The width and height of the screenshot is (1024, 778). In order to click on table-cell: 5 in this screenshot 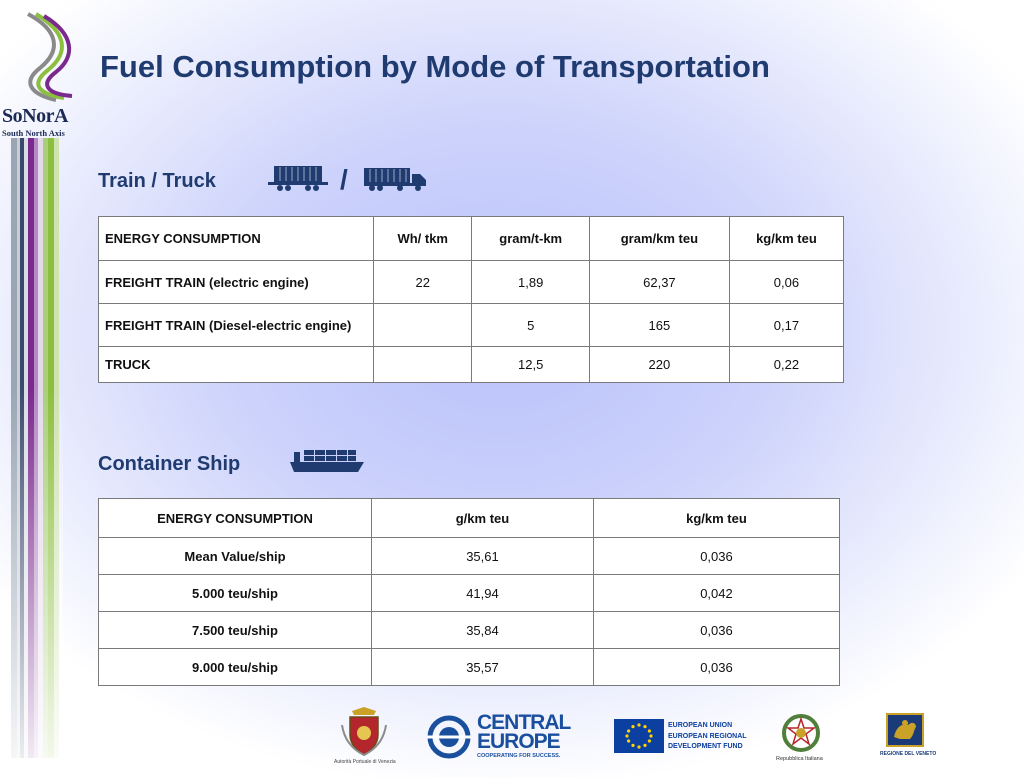, I will do `click(530, 325)`.